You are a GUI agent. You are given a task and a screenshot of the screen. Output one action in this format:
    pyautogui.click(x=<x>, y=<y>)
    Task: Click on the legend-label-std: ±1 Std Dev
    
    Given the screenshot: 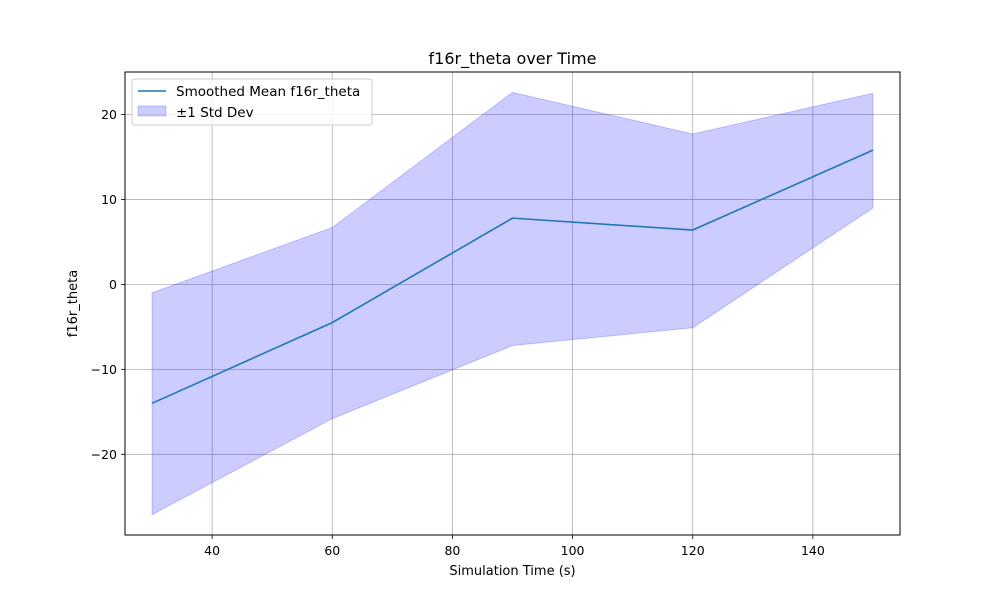 What is the action you would take?
    pyautogui.click(x=215, y=113)
    